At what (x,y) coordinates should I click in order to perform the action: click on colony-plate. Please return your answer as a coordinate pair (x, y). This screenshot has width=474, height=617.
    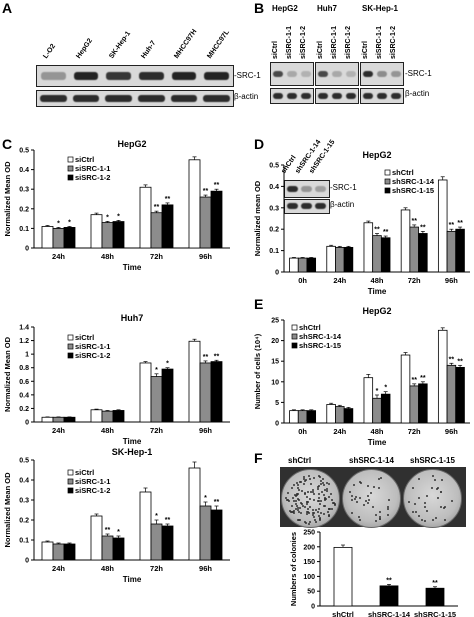
    Looking at the image, I should click on (310, 498).